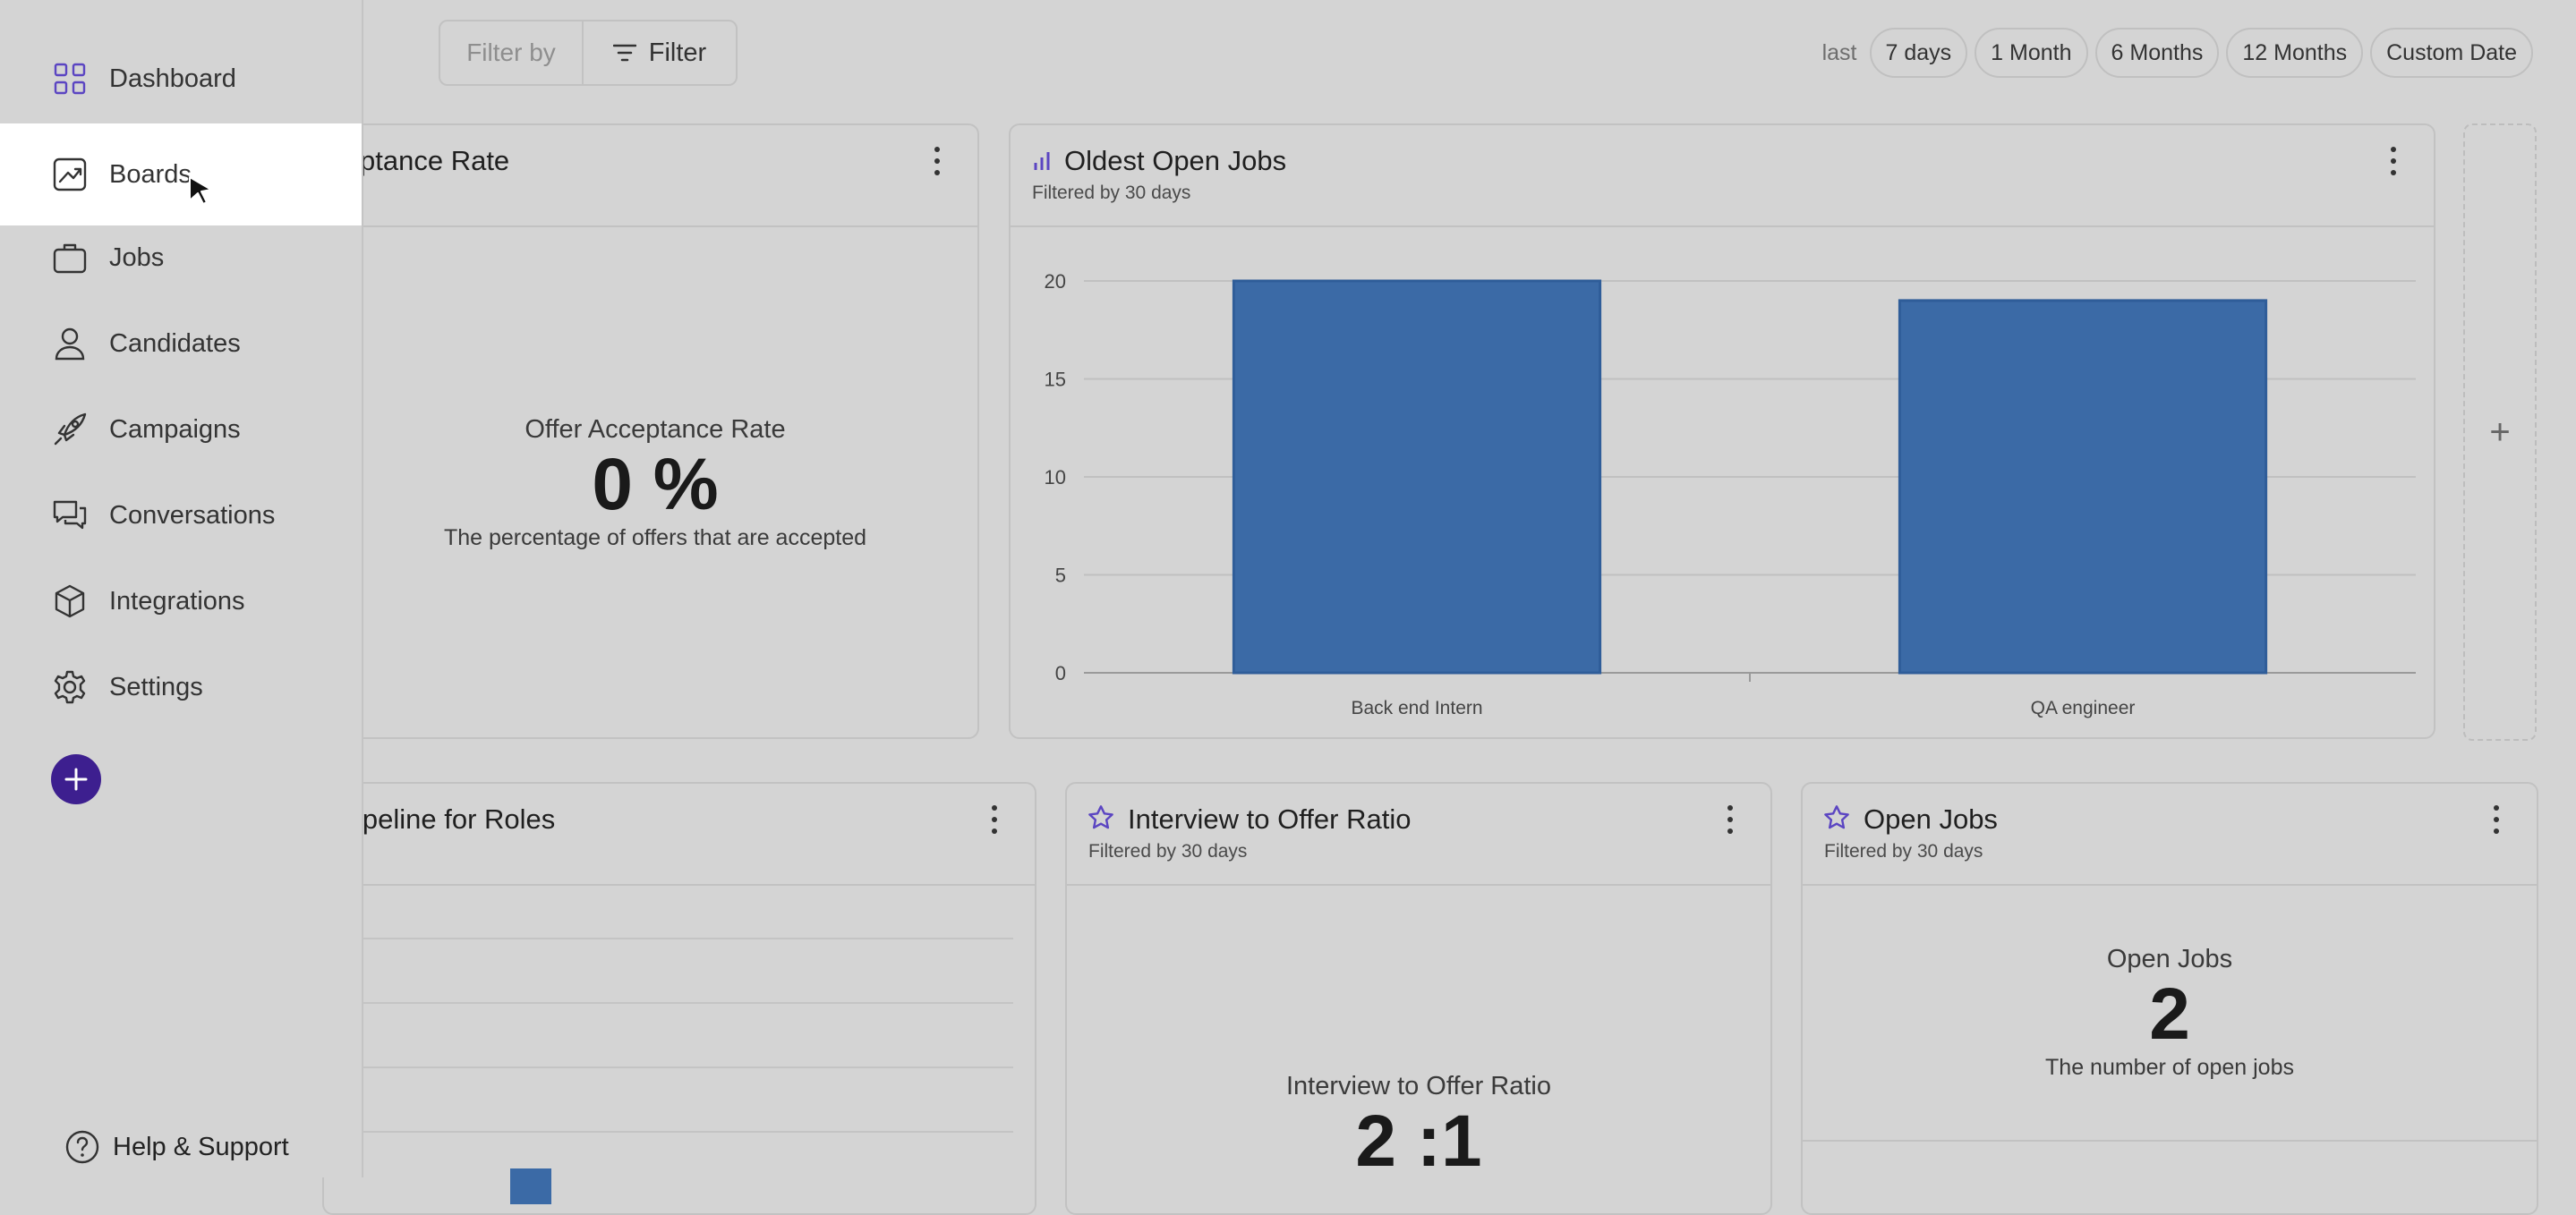 This screenshot has height=1215, width=2576. I want to click on metric-value: 2 :1, so click(1418, 1141).